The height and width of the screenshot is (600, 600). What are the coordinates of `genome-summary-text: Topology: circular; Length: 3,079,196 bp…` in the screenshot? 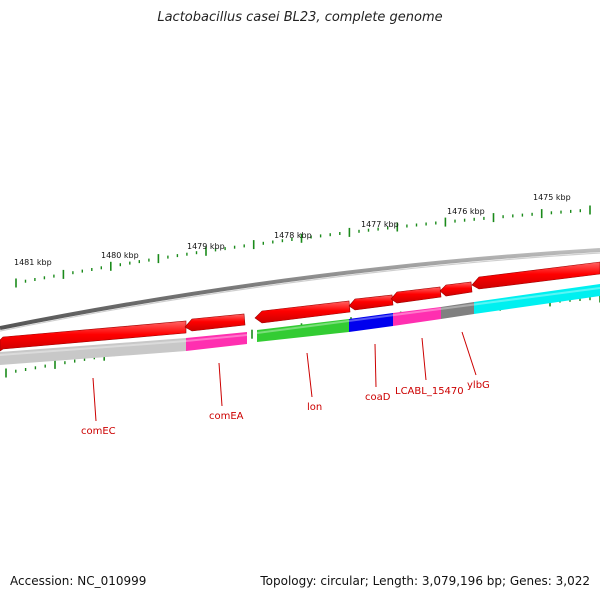 It's located at (425, 581).